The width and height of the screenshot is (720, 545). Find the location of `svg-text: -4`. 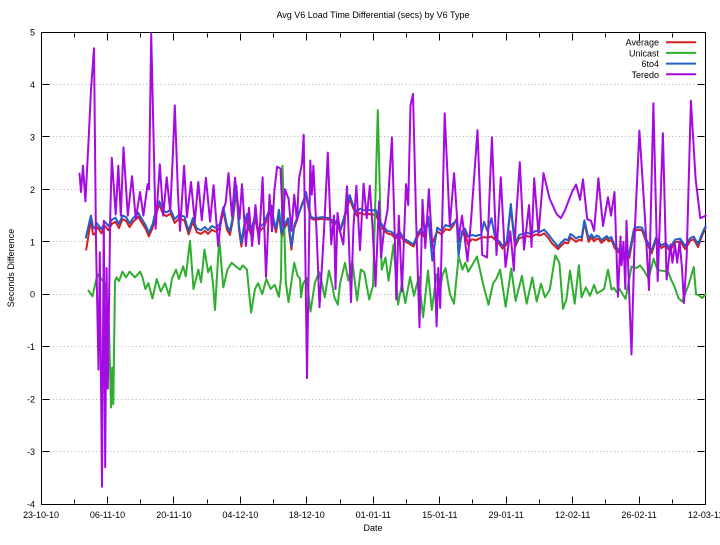

svg-text: -4 is located at coordinates (31, 505).